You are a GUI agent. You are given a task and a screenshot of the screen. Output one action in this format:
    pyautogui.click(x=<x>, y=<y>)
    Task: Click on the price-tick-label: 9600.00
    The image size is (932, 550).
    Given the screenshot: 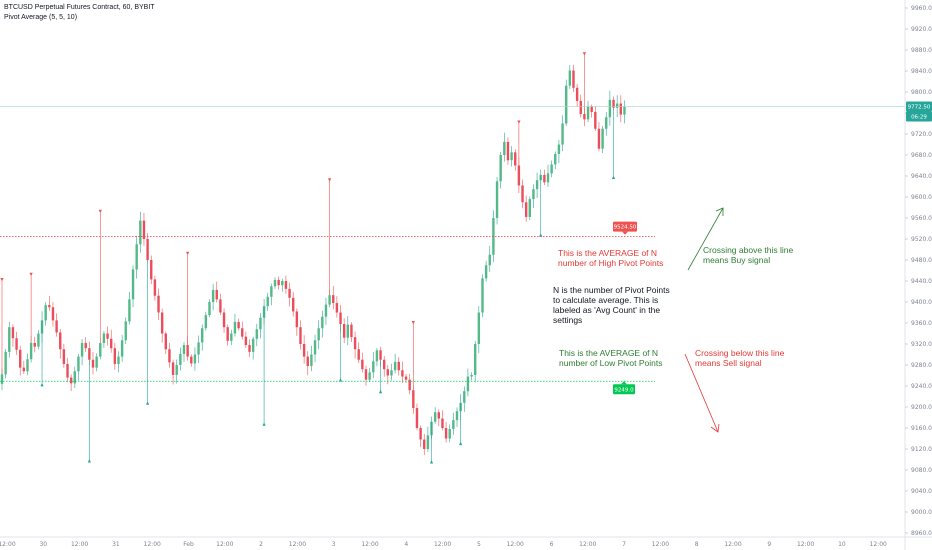 What is the action you would take?
    pyautogui.click(x=921, y=197)
    